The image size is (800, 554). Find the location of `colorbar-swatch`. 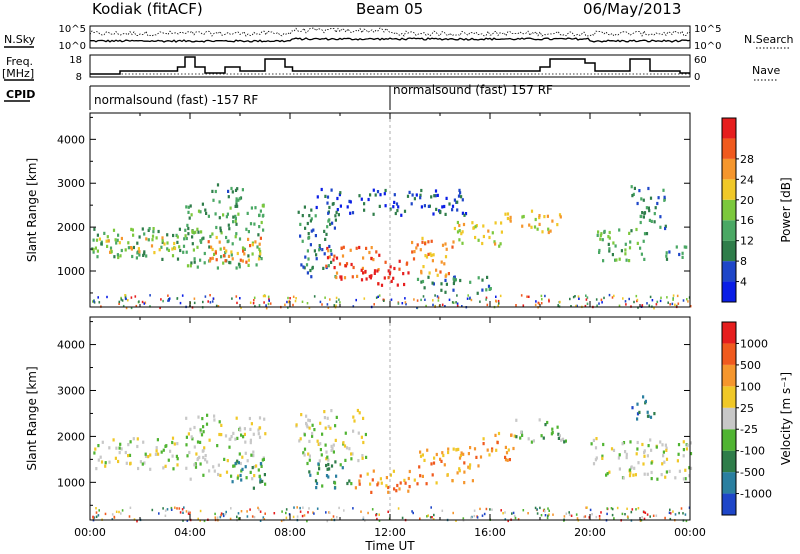

colorbar-swatch is located at coordinates (729, 354).